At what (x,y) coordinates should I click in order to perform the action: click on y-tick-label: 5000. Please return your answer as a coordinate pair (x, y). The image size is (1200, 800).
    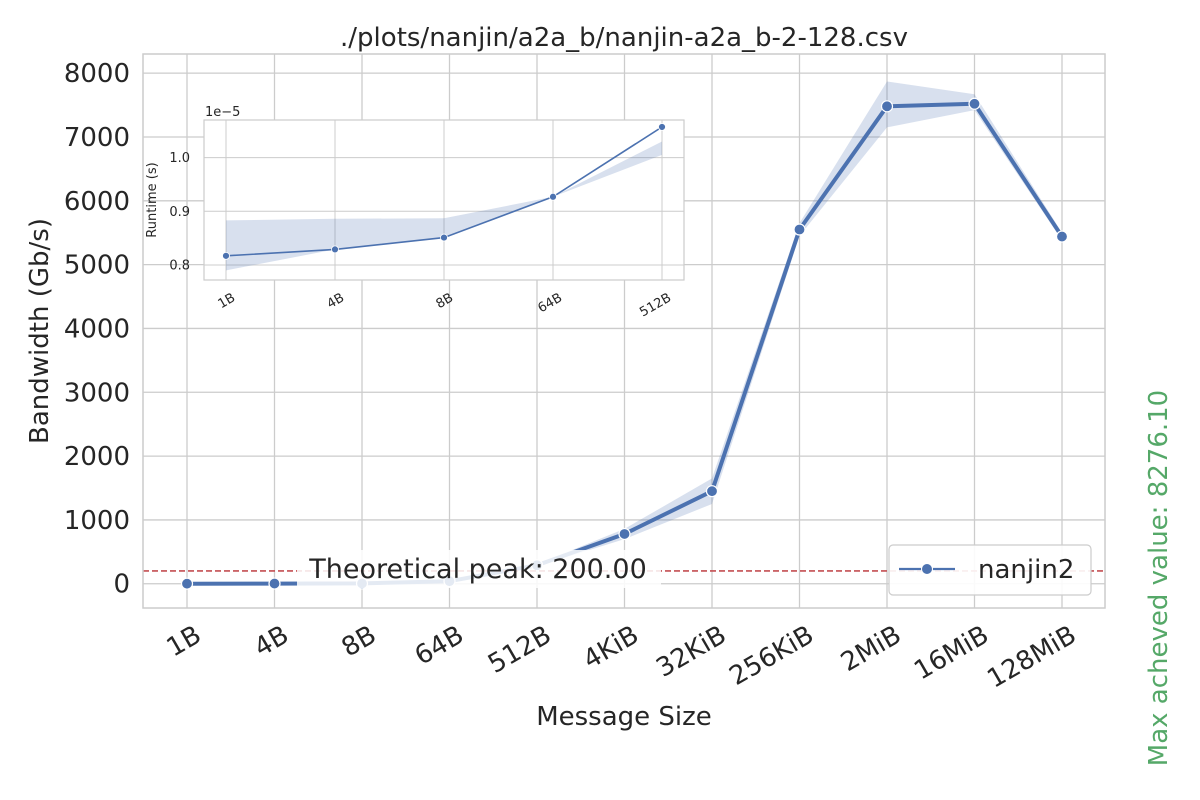
    Looking at the image, I should click on (97, 266).